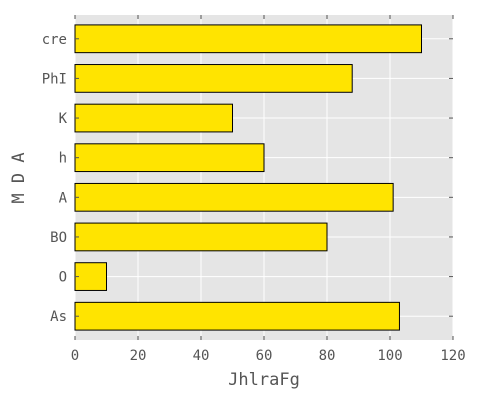 Image resolution: width=480 pixels, height=405 pixels. Describe the element at coordinates (138, 356) in the screenshot. I see `x-tick-label: 20` at that location.